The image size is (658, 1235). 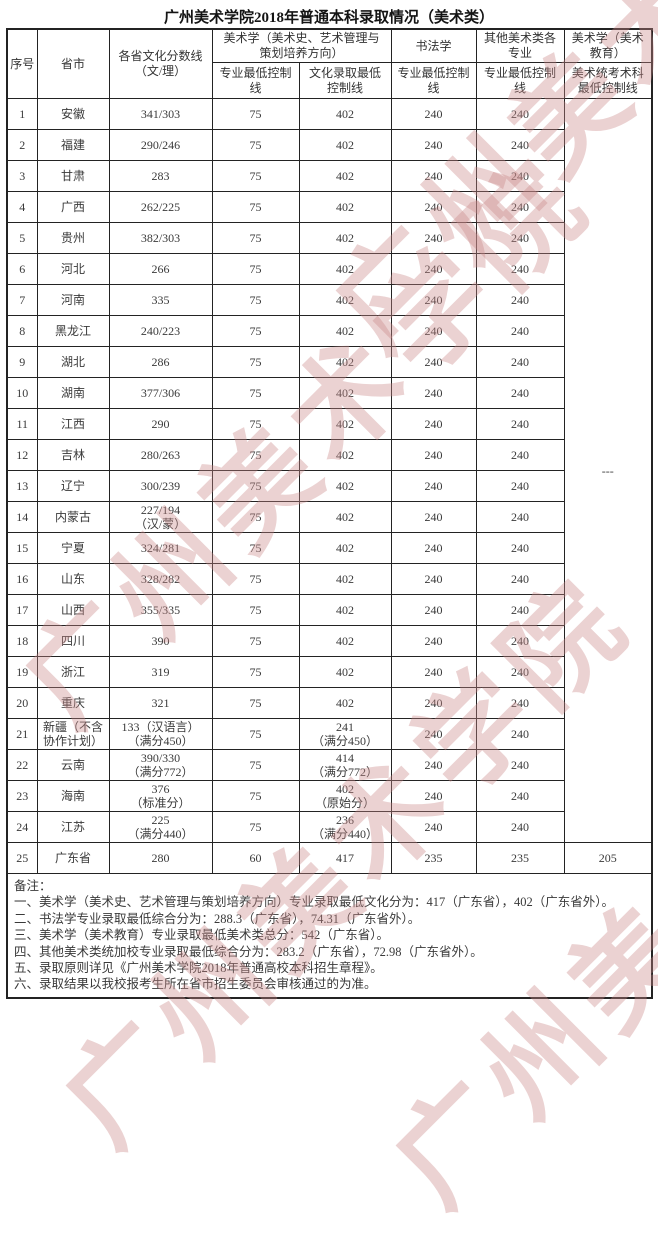 What do you see at coordinates (22, 734) in the screenshot?
I see `cell-serial: 21` at bounding box center [22, 734].